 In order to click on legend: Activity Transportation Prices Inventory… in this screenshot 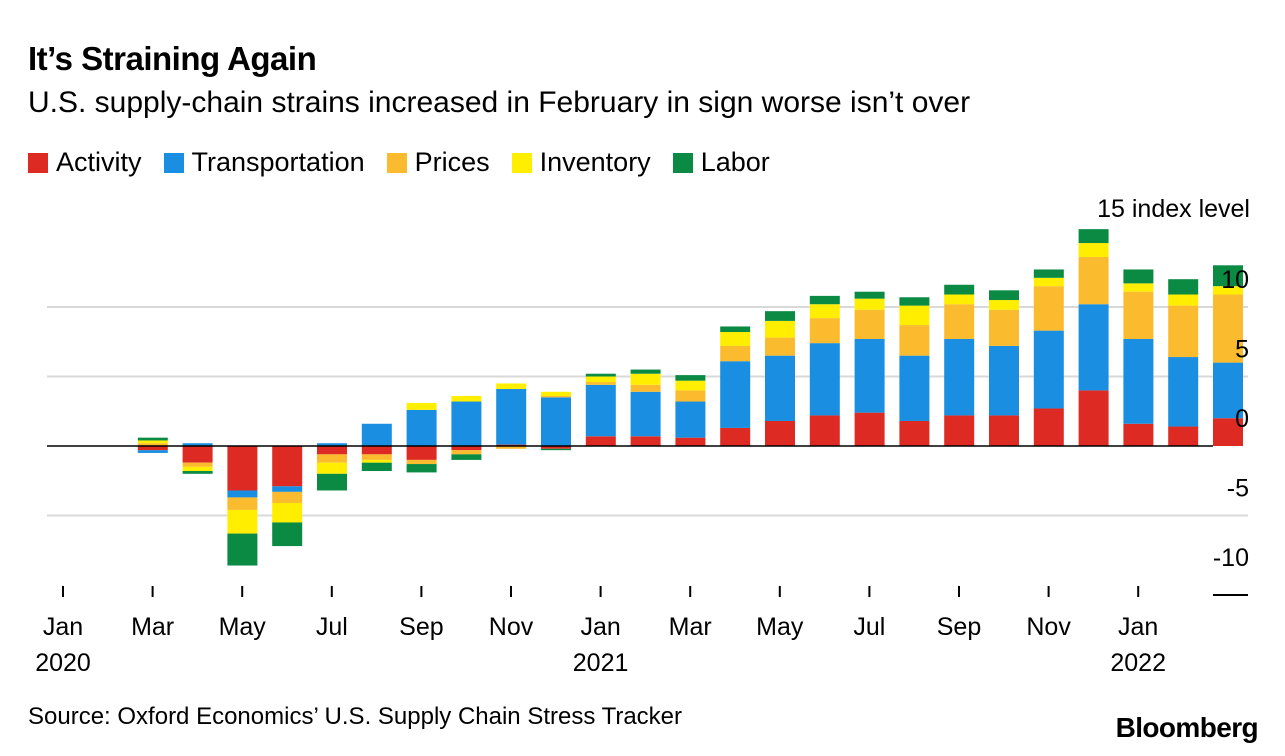, I will do `click(410, 162)`.